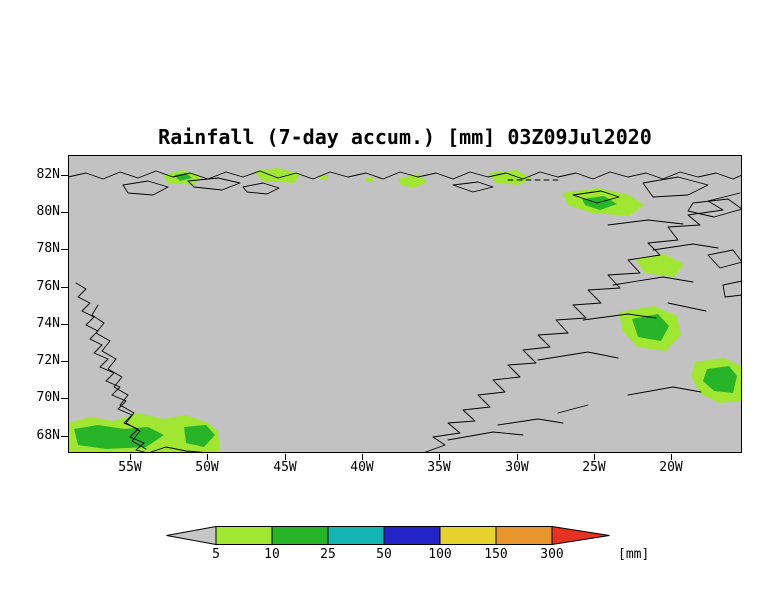  I want to click on colorbar-label-300: 300, so click(552, 554).